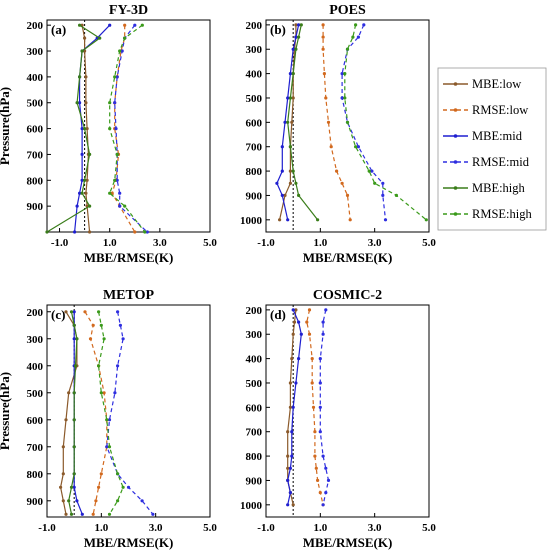  Describe the element at coordinates (128, 10) in the screenshot. I see `panel-title: FY-3D` at that location.